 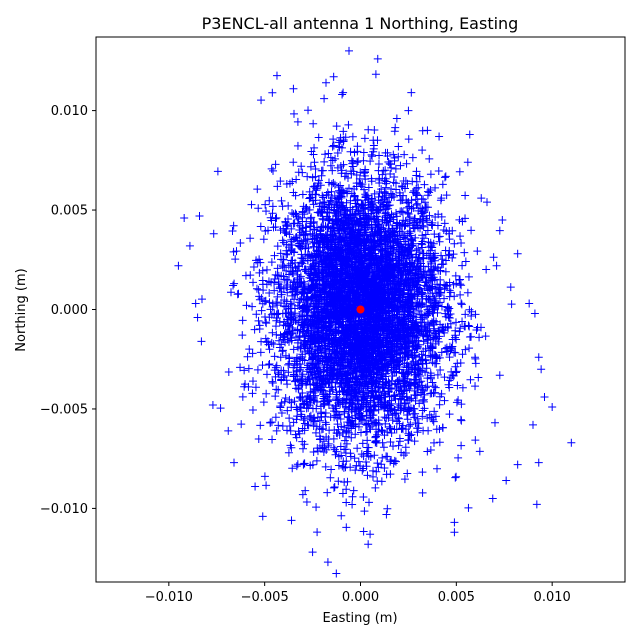 What do you see at coordinates (360, 23) in the screenshot?
I see `chart-title: P3ENCL-all antenna 1 Northing, Easting` at bounding box center [360, 23].